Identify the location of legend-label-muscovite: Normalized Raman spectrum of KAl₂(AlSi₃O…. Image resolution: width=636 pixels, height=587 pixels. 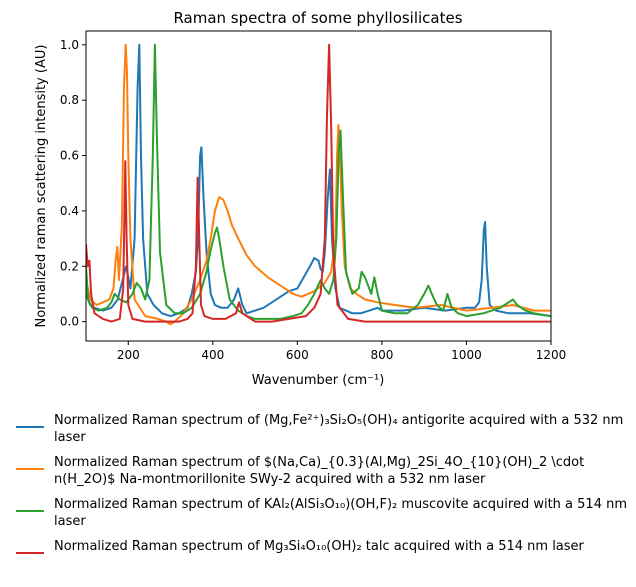
(341, 513).